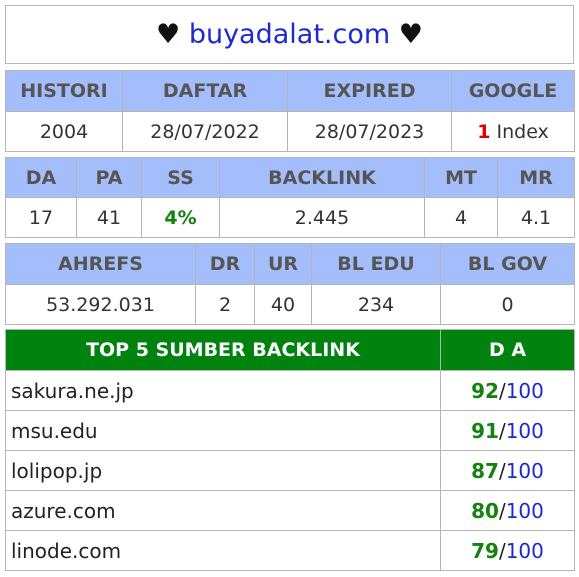 The height and width of the screenshot is (577, 579). I want to click on header-top-sources: TOP 5 SUMBER BACKLINK, so click(223, 350).